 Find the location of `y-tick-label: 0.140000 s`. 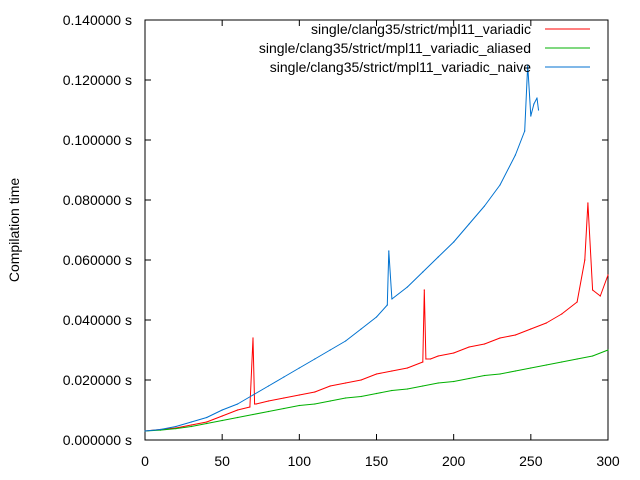

y-tick-label: 0.140000 s is located at coordinates (97, 20).